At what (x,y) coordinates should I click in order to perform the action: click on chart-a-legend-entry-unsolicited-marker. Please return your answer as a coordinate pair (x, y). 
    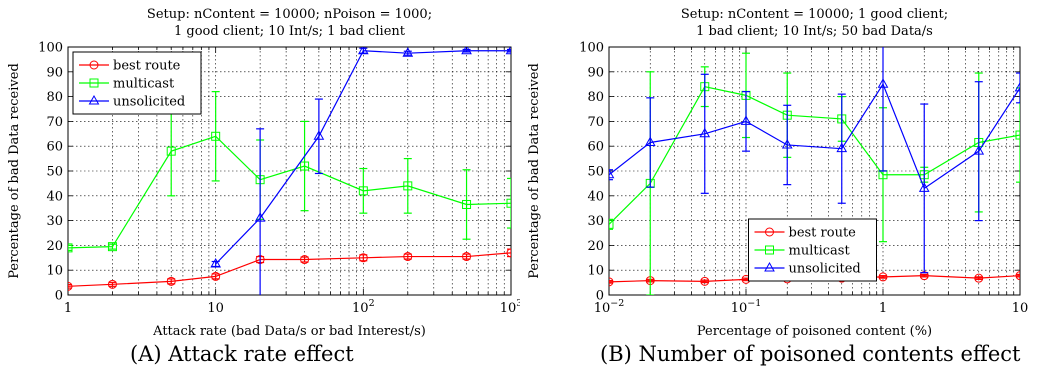
    Looking at the image, I should click on (94, 99).